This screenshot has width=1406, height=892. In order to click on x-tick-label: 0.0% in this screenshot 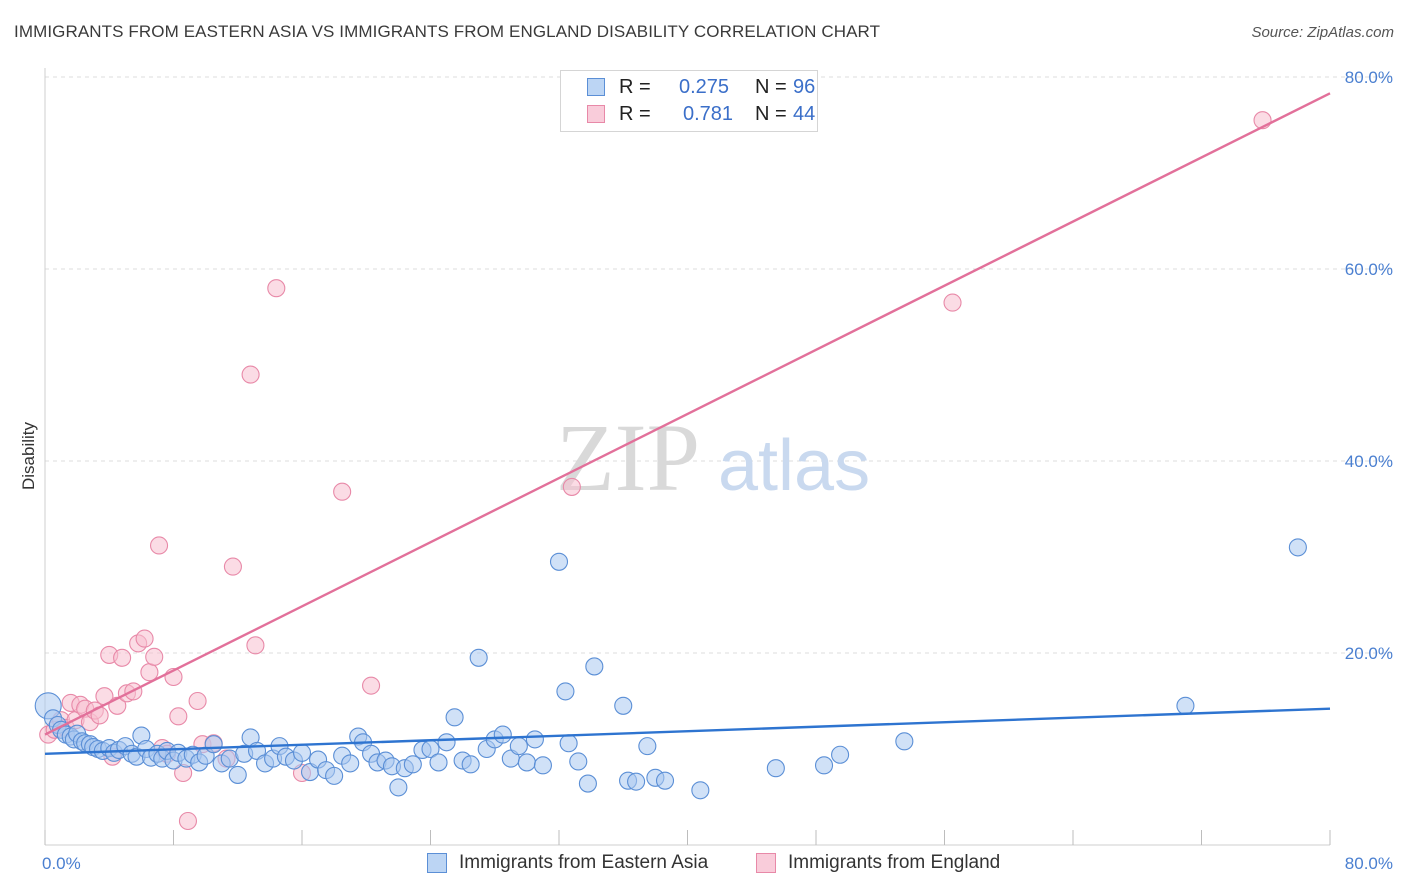, I will do `click(61, 863)`.